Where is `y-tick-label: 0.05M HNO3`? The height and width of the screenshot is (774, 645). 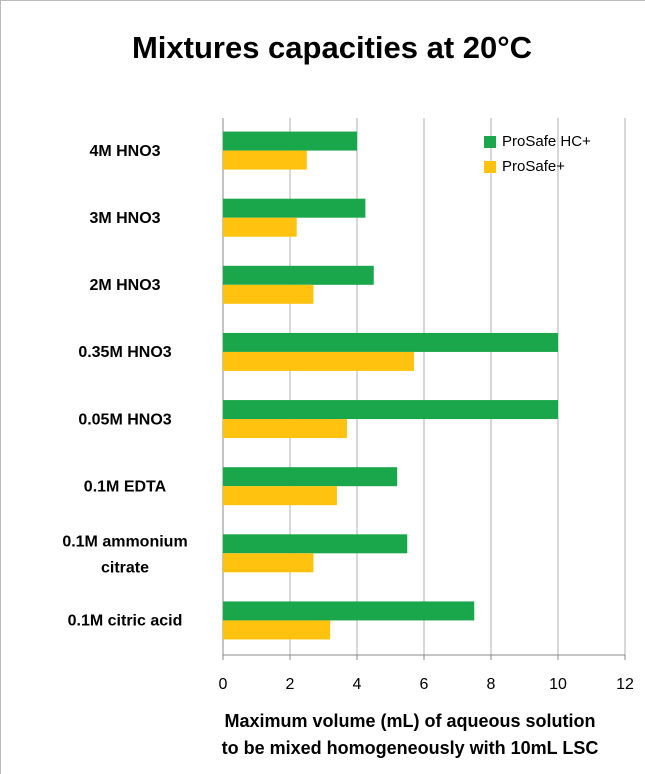 y-tick-label: 0.05M HNO3 is located at coordinates (124, 419).